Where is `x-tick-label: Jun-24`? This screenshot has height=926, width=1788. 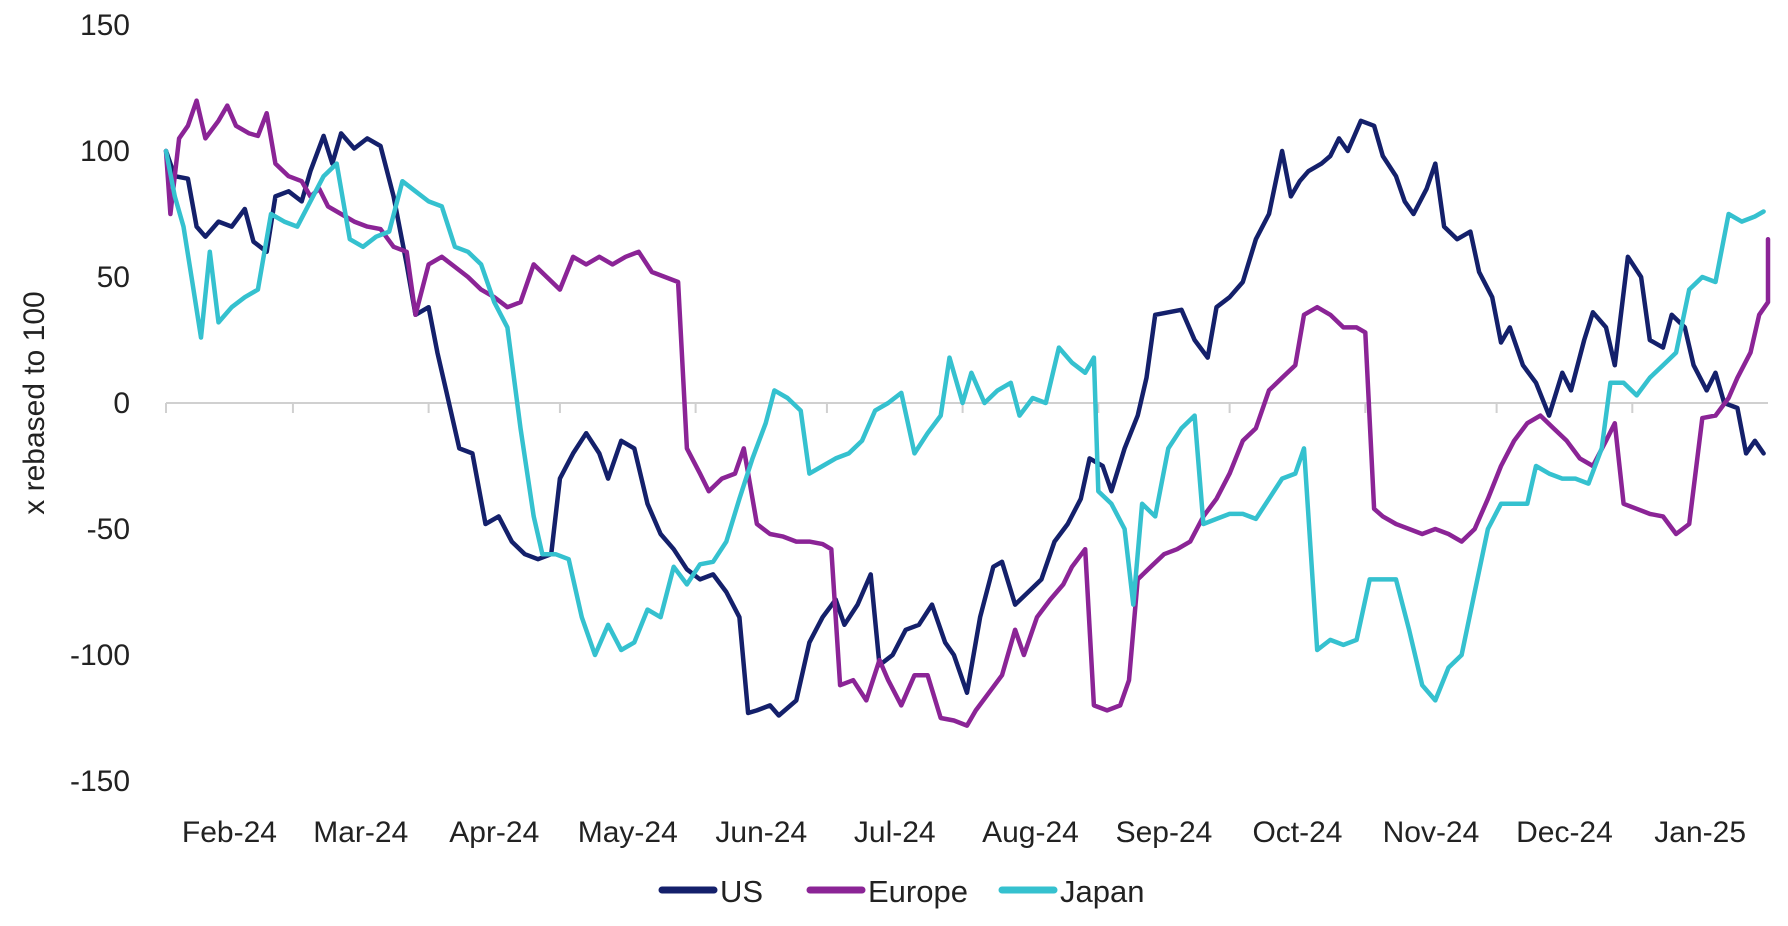
x-tick-label: Jun-24 is located at coordinates (761, 832).